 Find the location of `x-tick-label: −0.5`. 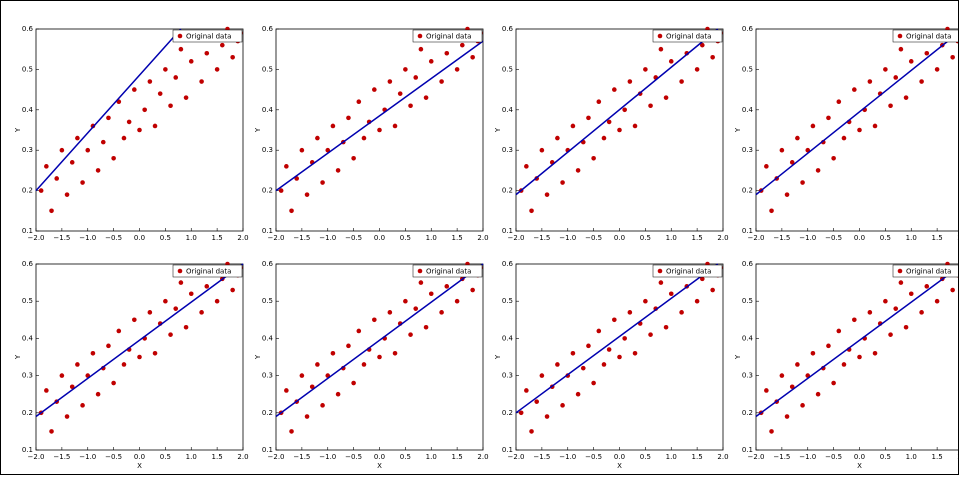

x-tick-label: −0.5 is located at coordinates (113, 457).